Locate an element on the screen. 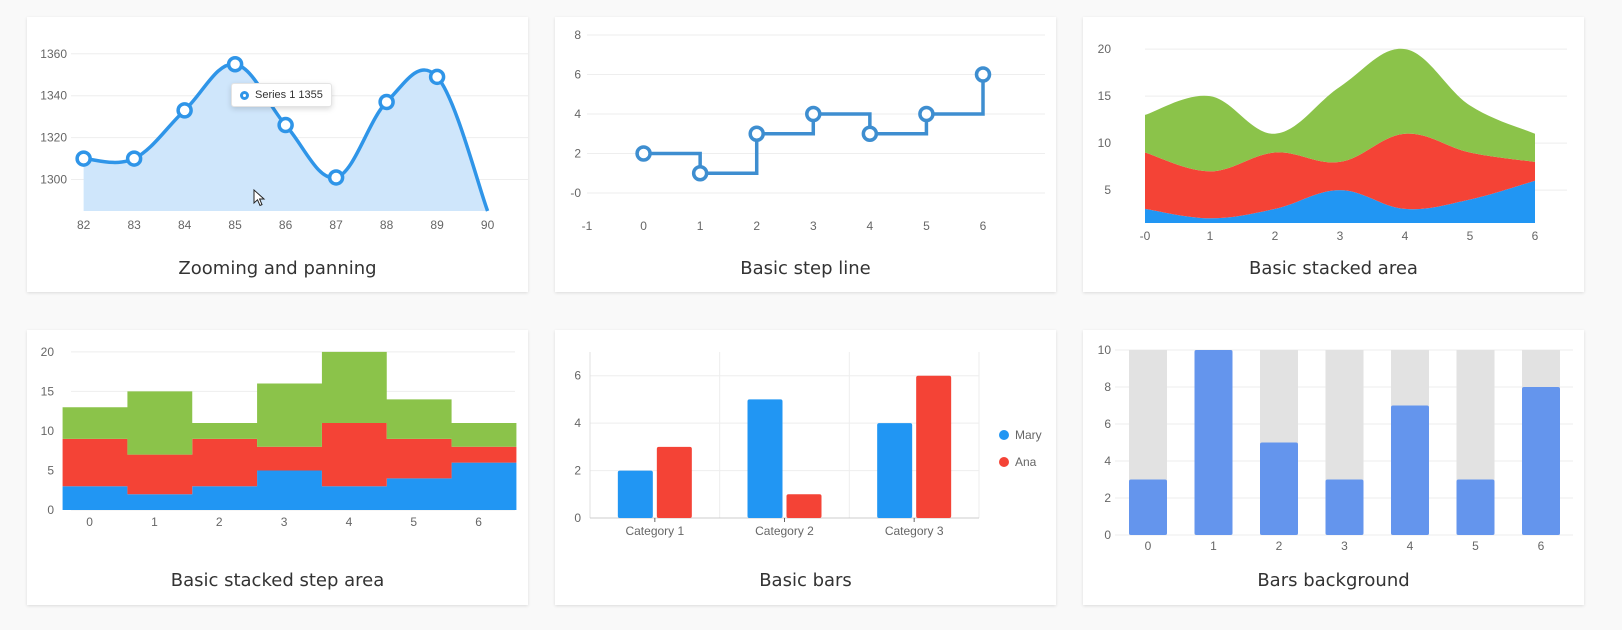 The image size is (1622, 630). x-tick-label: Category 1 is located at coordinates (654, 531).